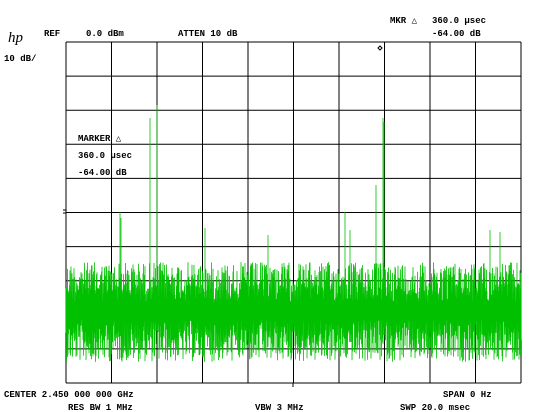 The image size is (550, 412). I want to click on ref-label: REF, so click(52, 34).